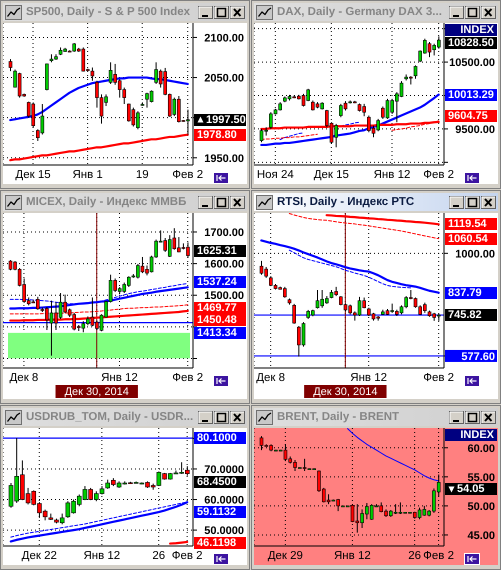 The height and width of the screenshot is (570, 501). What do you see at coordinates (220, 333) in the screenshot?
I see `ref-line-label: 1413.34` at bounding box center [220, 333].